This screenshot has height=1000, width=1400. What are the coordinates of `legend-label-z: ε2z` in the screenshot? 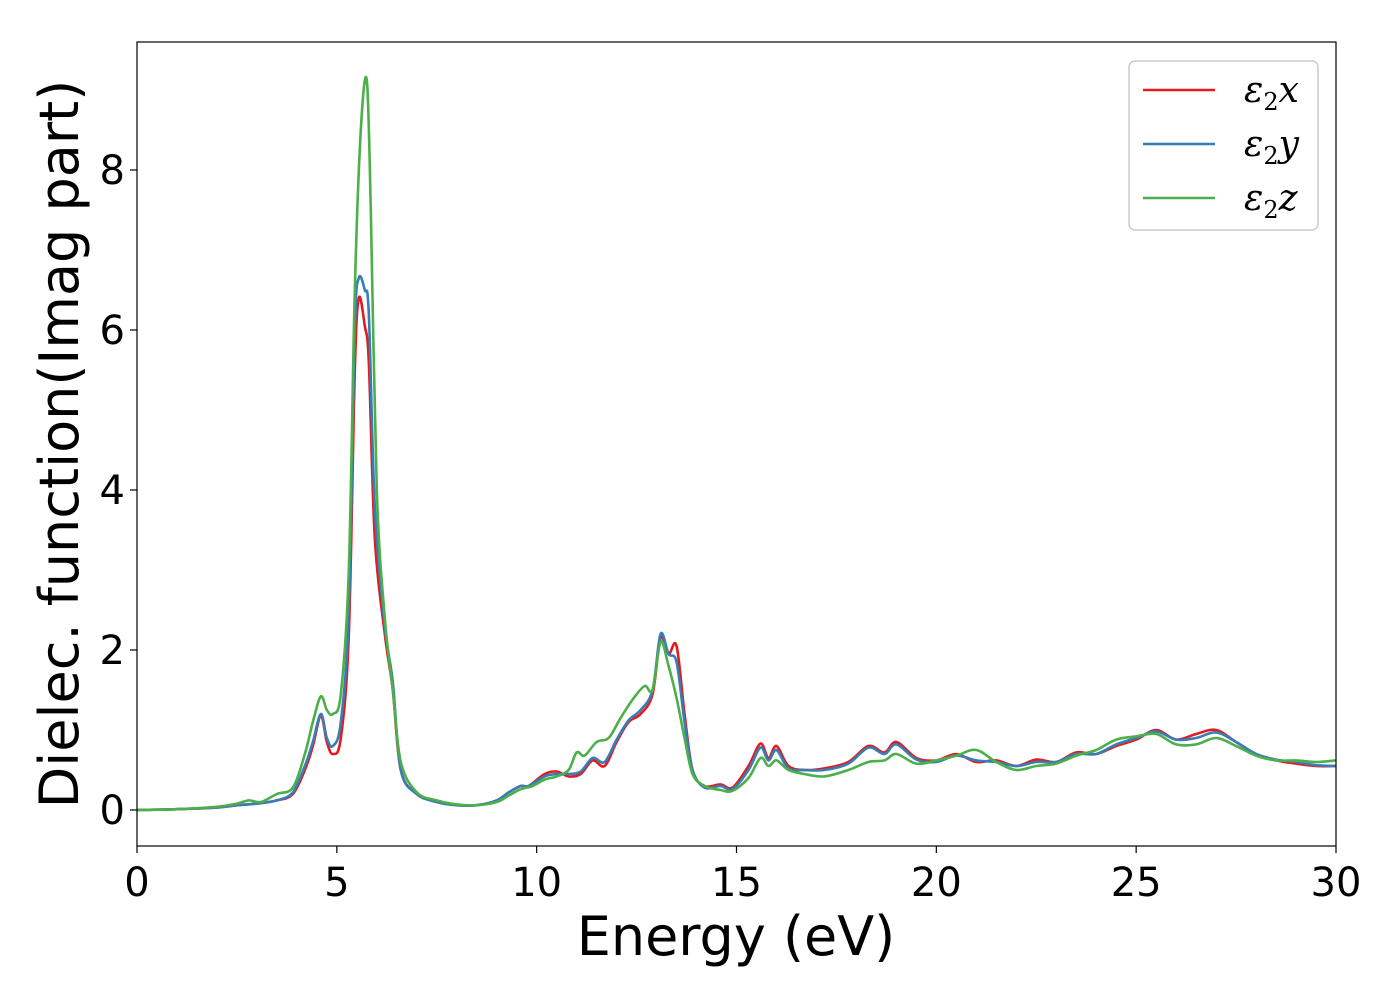 It's located at (1271, 201).